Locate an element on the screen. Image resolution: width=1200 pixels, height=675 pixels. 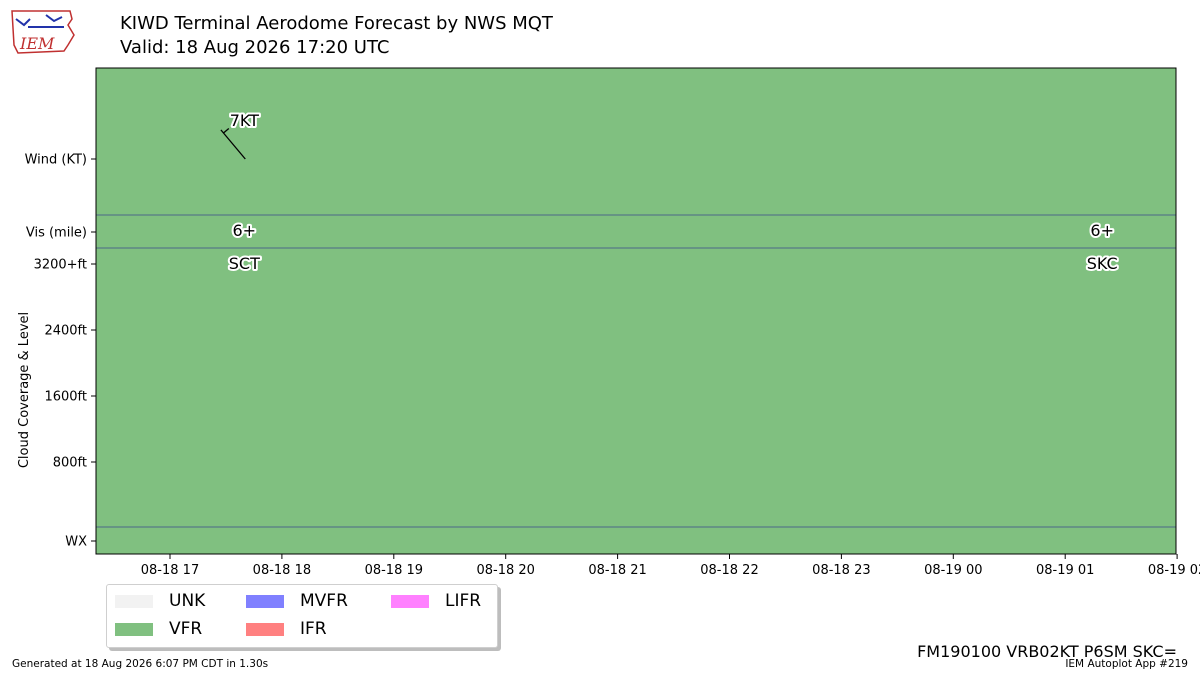
x-tick-label-8: 08-19 01 is located at coordinates (1065, 570).